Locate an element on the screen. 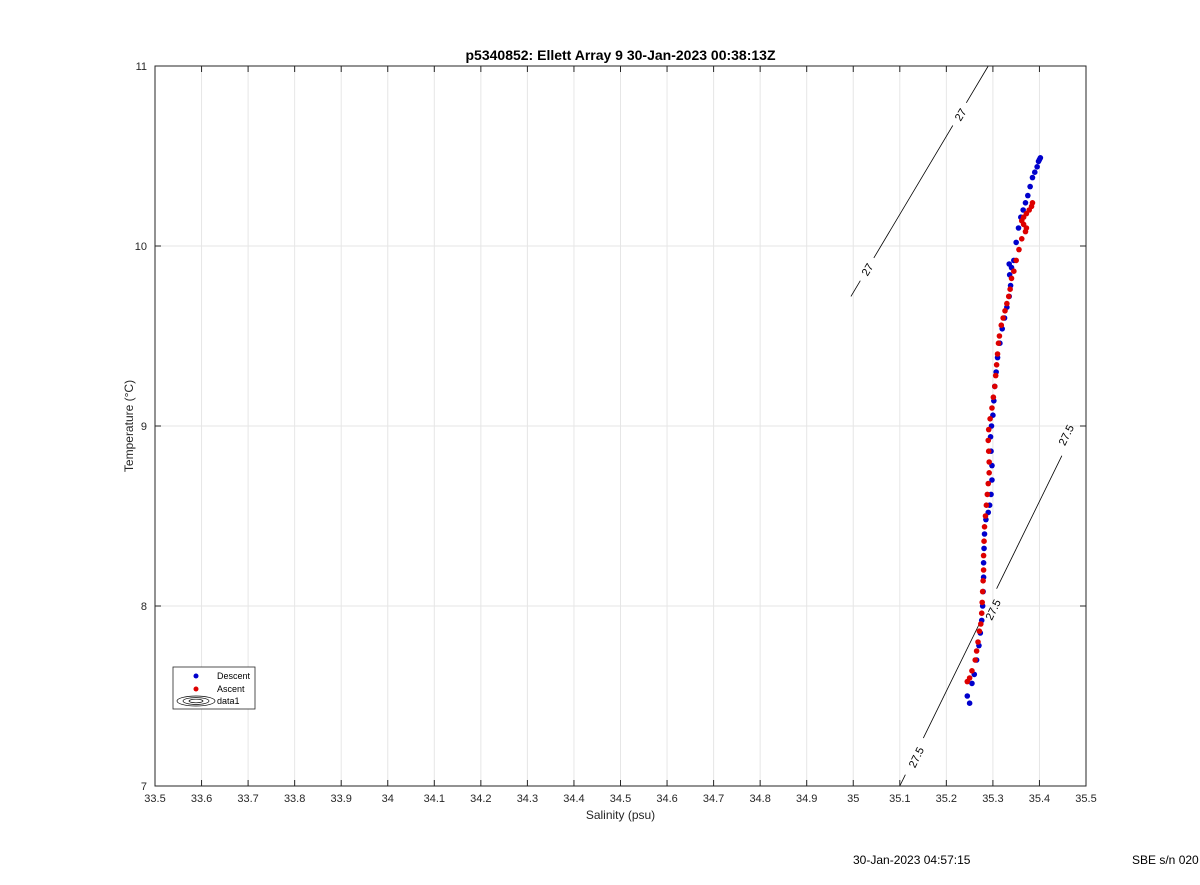 This screenshot has height=885, width=1200. x-tick-label: 34.4 is located at coordinates (573, 799).